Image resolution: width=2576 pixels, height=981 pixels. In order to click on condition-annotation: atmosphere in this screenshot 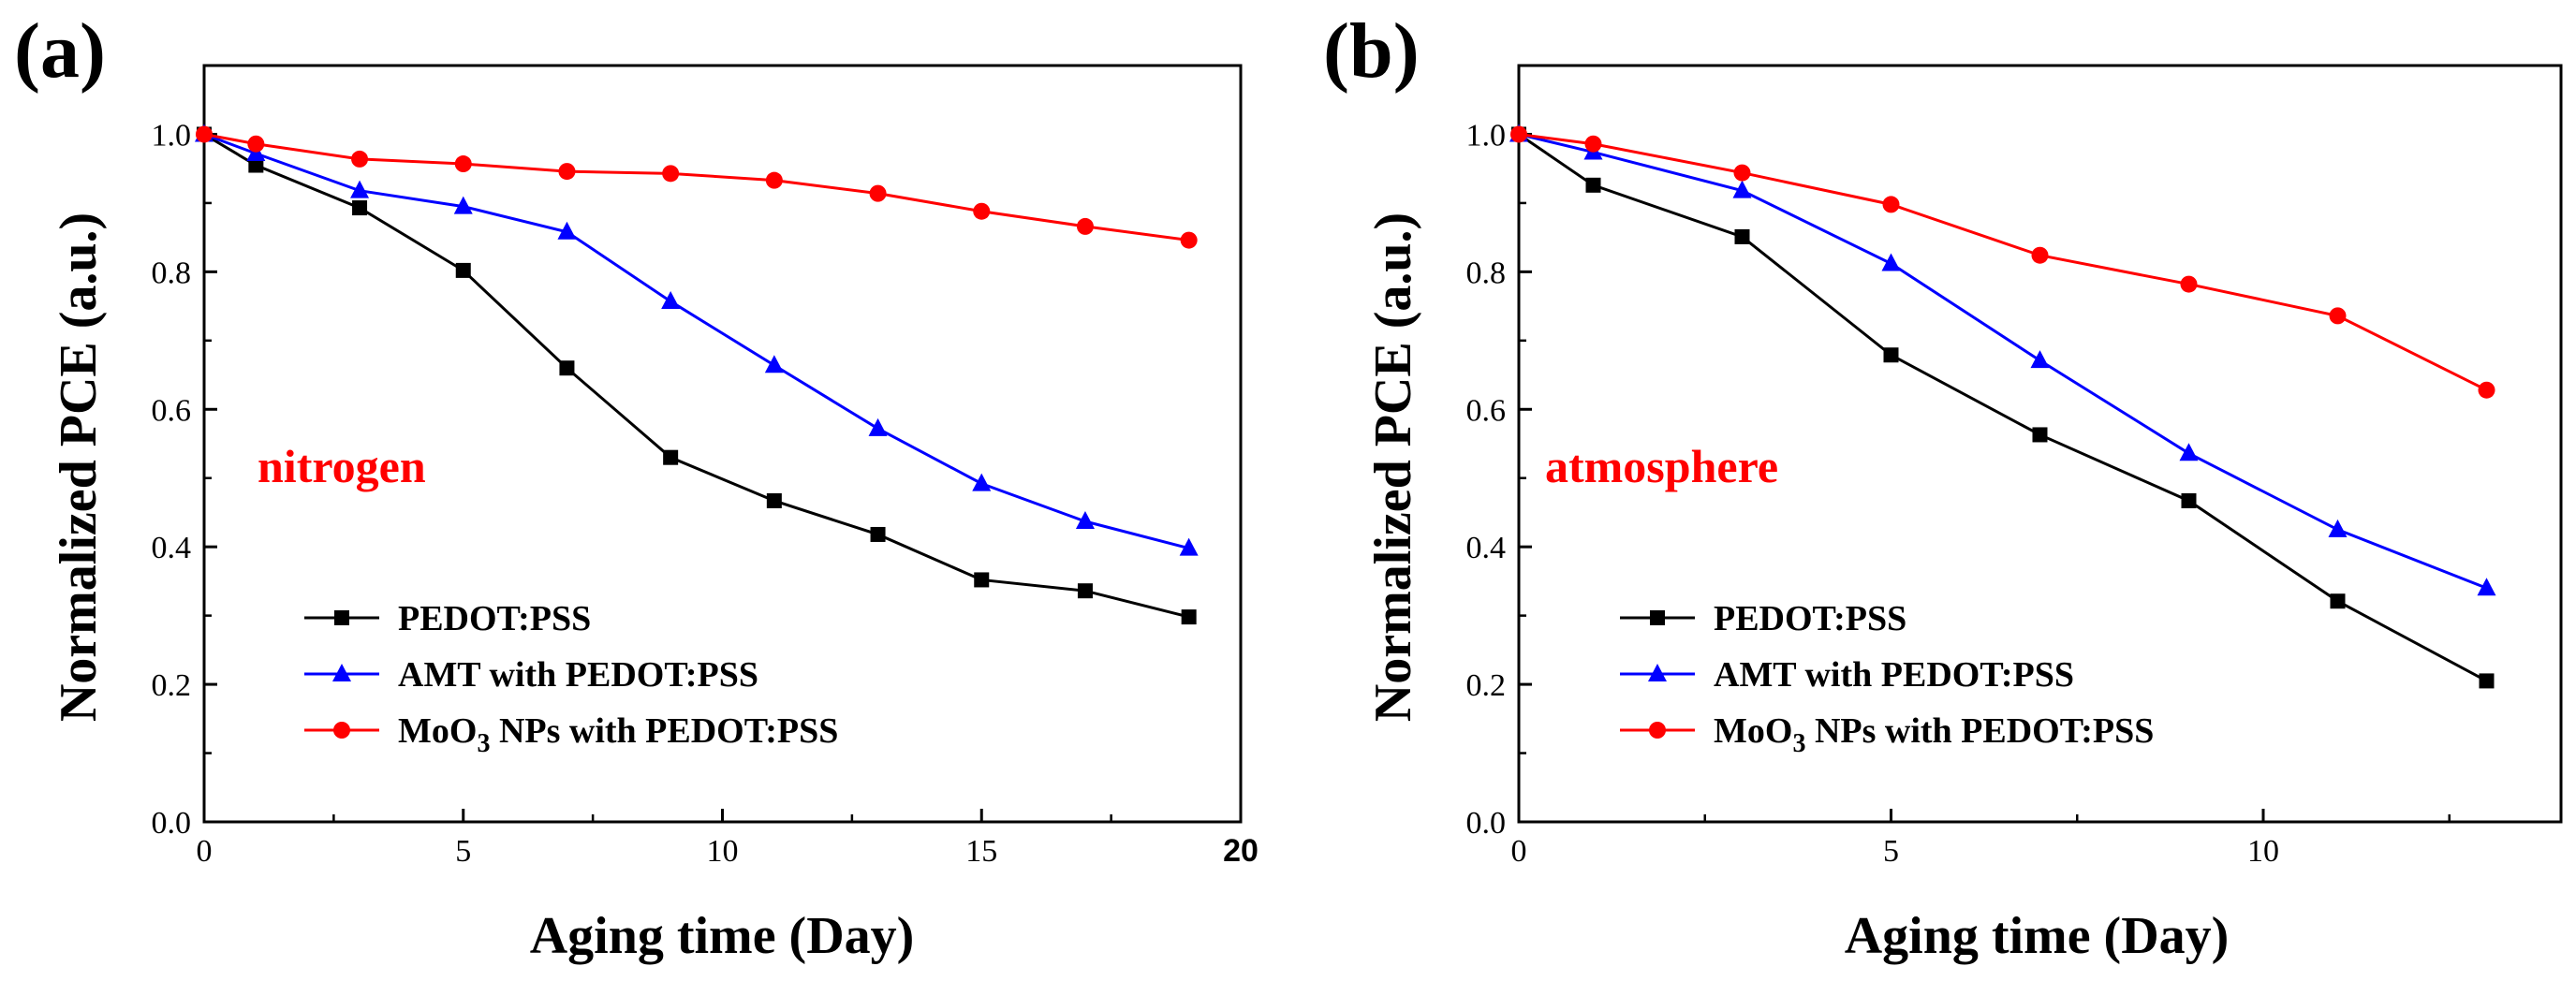, I will do `click(1661, 466)`.